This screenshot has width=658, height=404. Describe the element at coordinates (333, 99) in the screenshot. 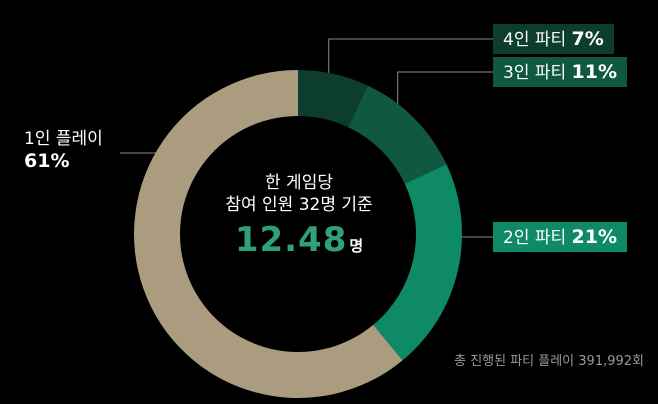

I see `slice-4-party` at that location.